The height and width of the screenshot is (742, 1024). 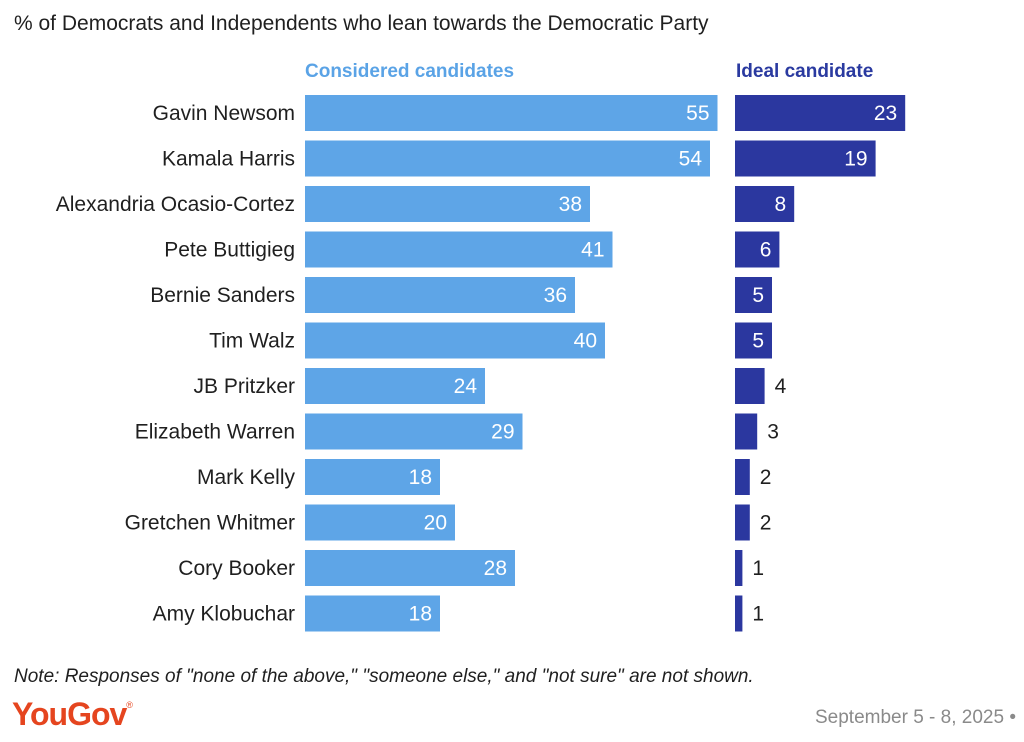 I want to click on value-ideal-cory-booker: 1, so click(x=758, y=568).